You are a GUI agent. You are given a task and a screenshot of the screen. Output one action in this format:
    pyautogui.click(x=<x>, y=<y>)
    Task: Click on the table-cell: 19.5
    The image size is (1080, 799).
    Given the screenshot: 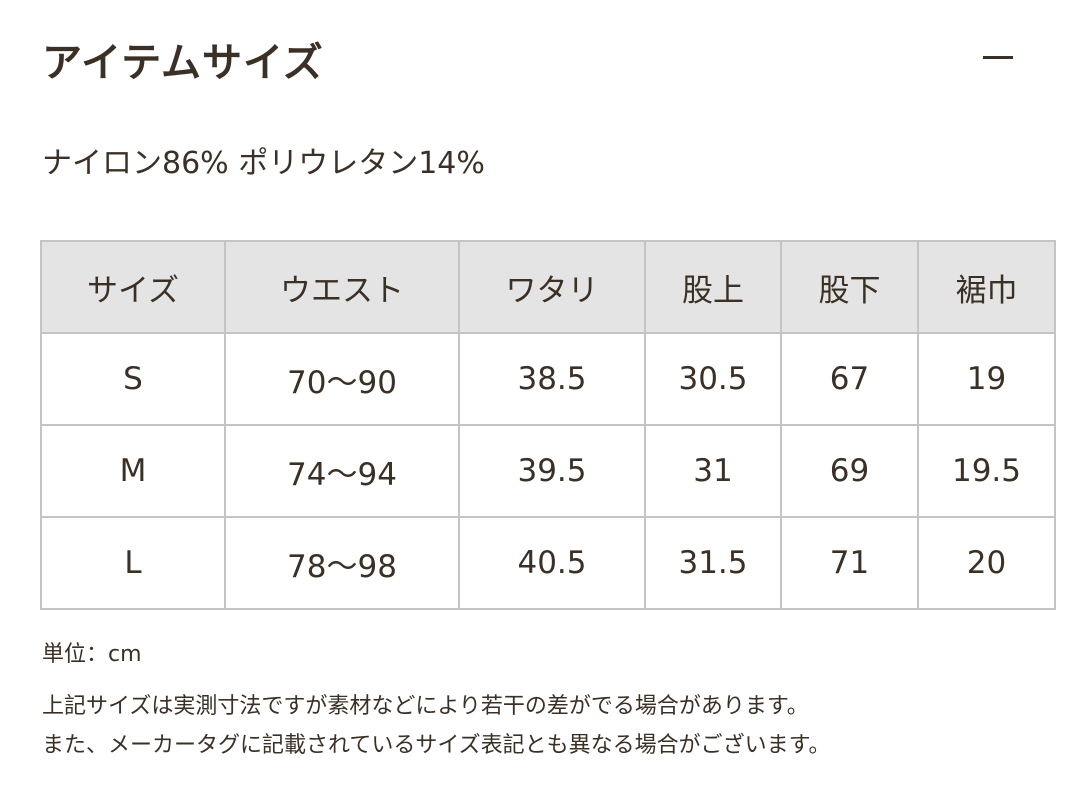 What is the action you would take?
    pyautogui.click(x=986, y=471)
    